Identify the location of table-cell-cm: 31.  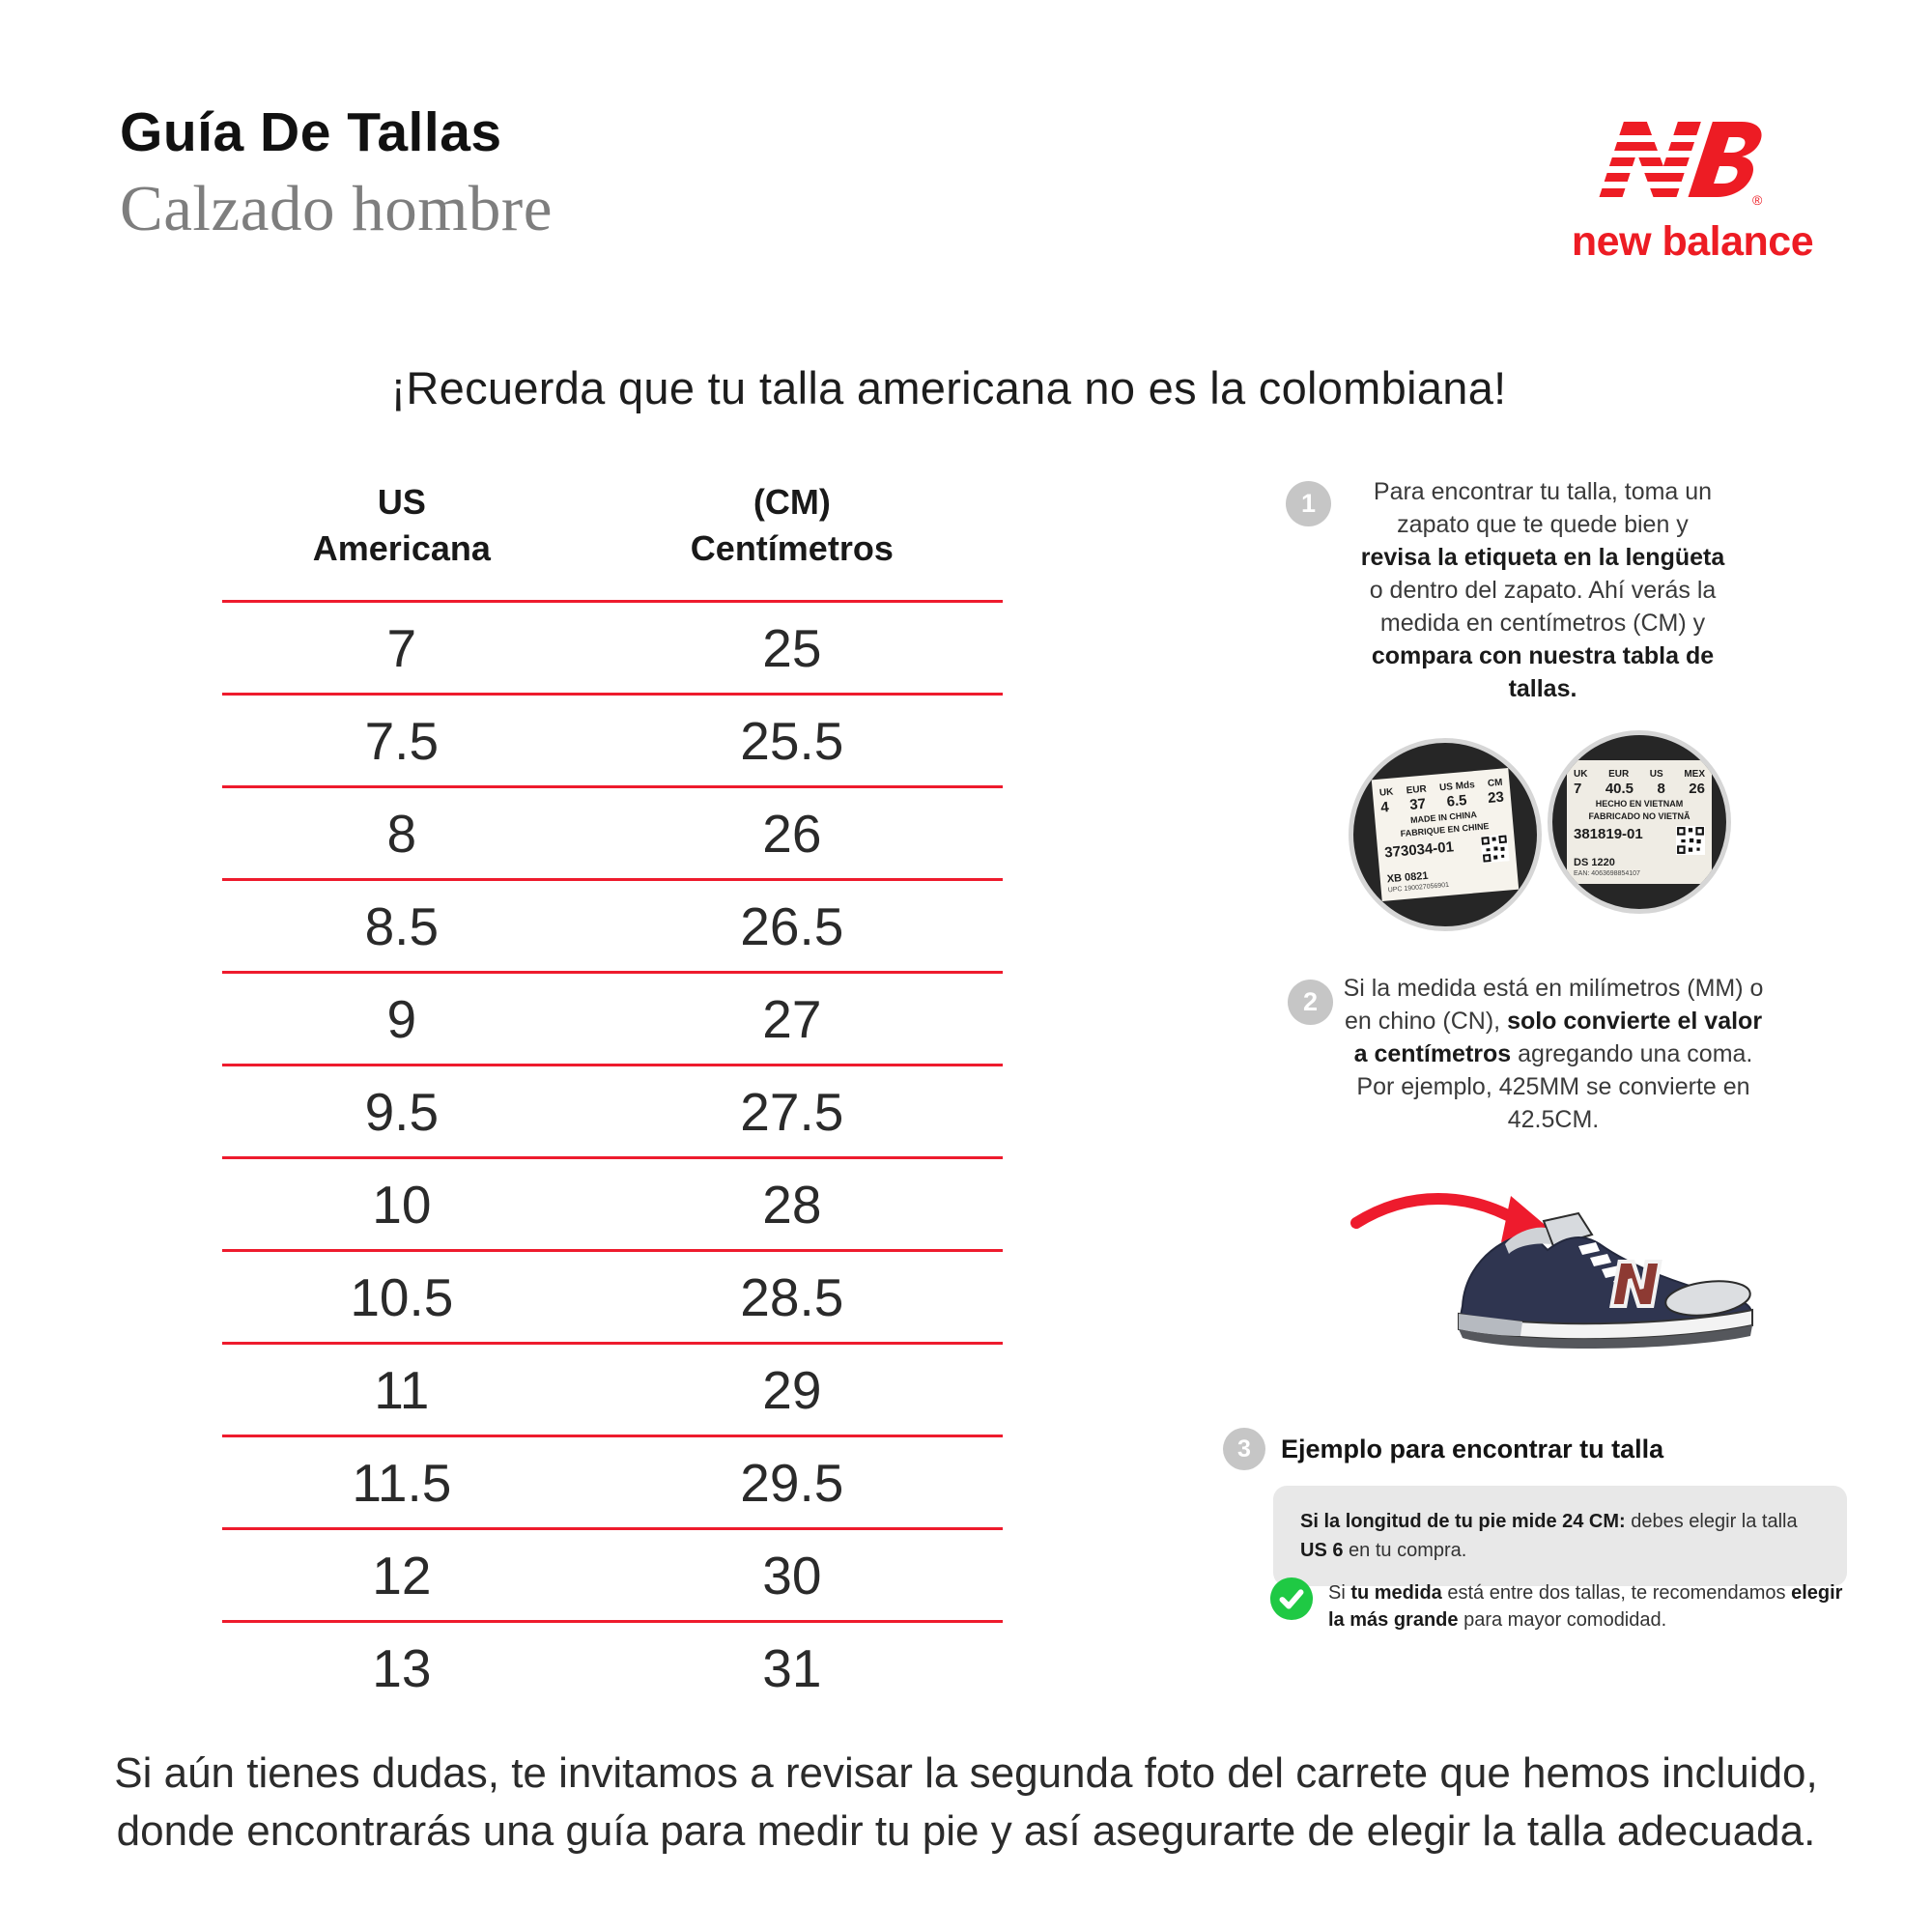
(792, 1667).